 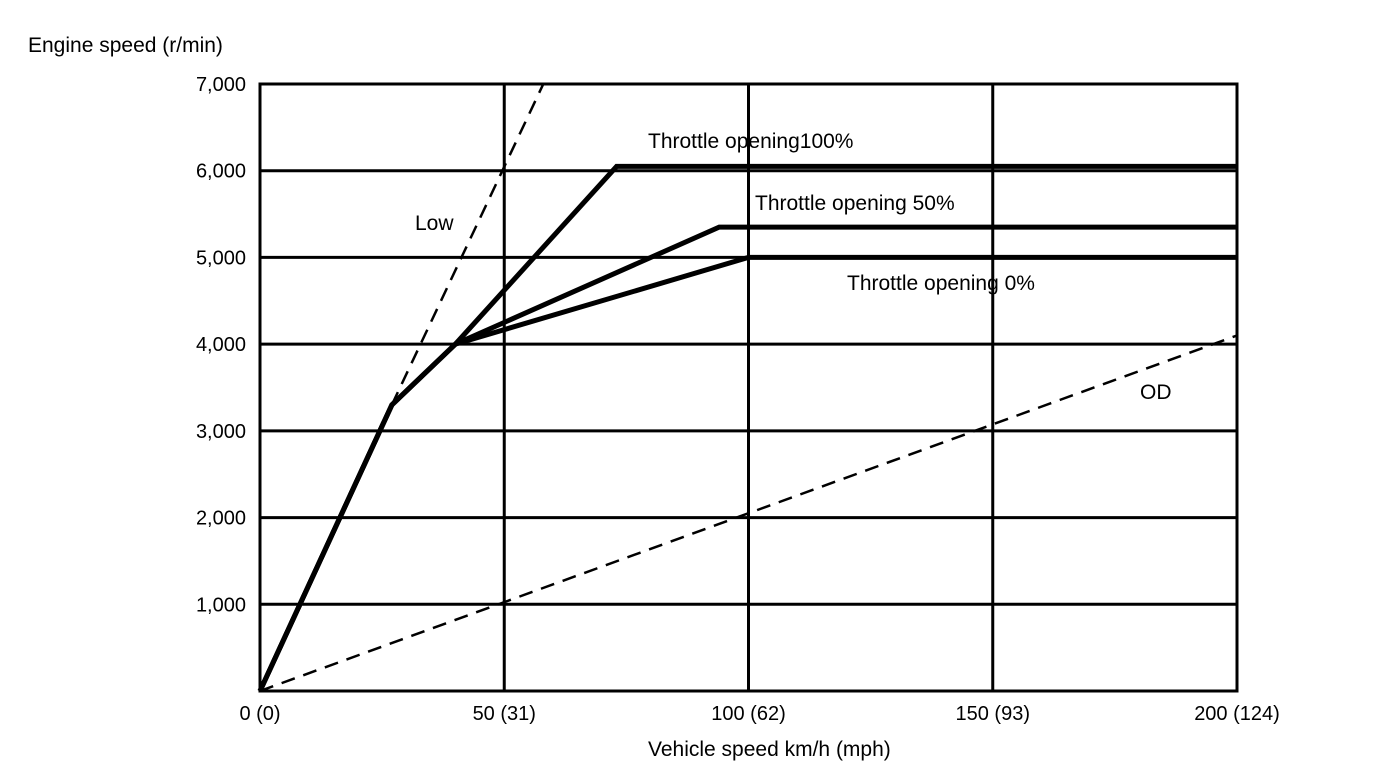 I want to click on x-axis-title: Vehicle speed km/h (mph), so click(x=769, y=749).